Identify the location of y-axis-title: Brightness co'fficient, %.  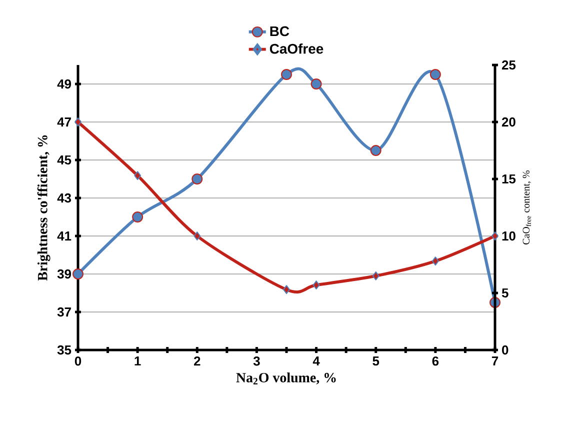
(43, 208).